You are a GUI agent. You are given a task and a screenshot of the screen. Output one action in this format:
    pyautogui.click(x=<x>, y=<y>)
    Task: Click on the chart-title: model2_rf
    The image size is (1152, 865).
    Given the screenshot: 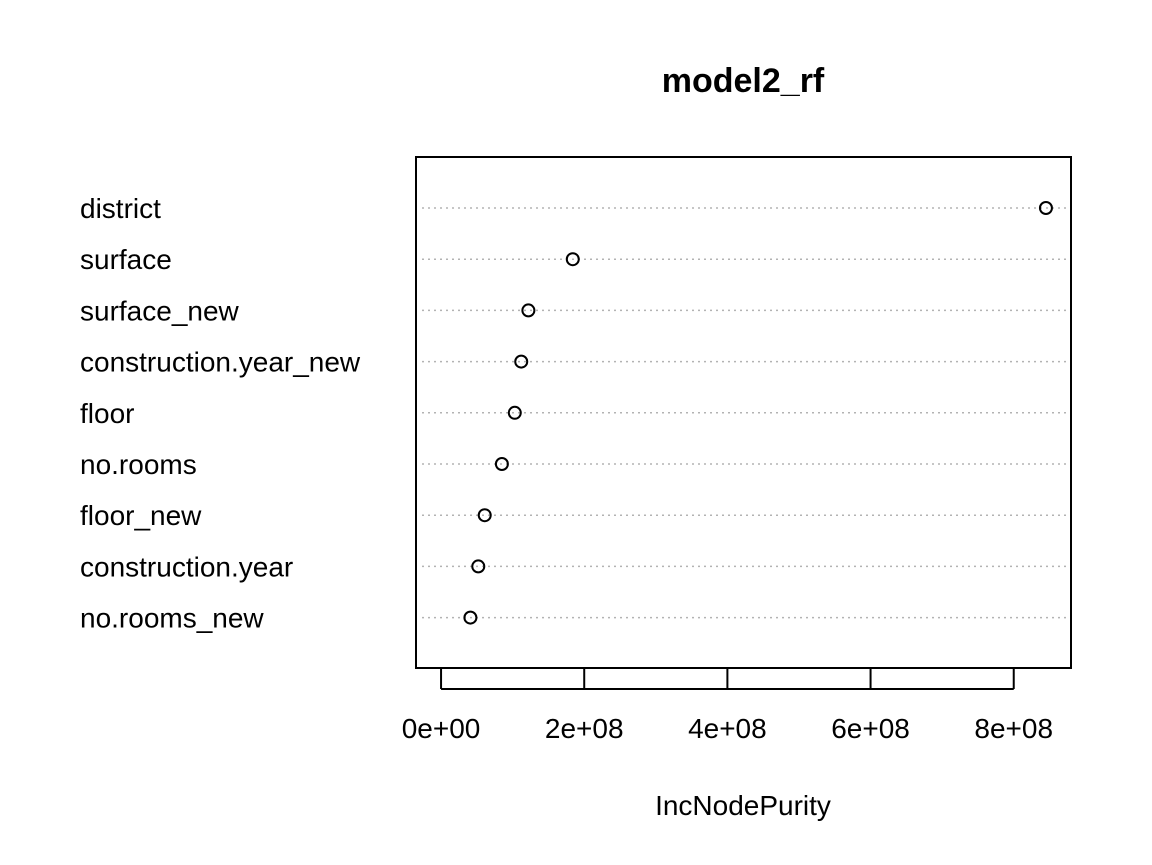 What is the action you would take?
    pyautogui.click(x=743, y=81)
    